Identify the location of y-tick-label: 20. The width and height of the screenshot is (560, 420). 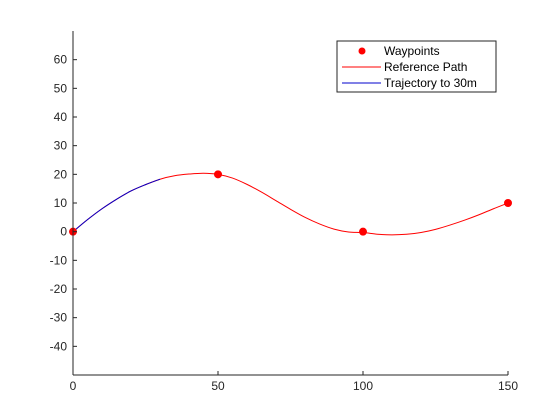
(61, 174).